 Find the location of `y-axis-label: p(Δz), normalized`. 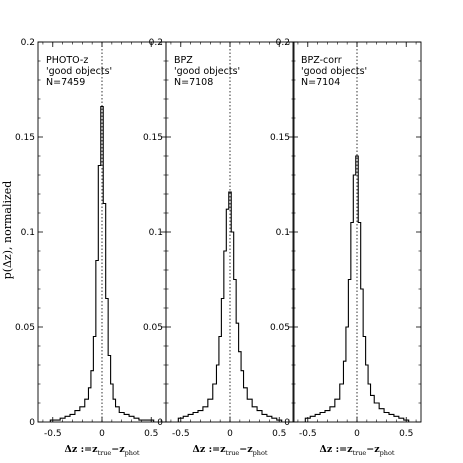

y-axis-label: p(Δz), normalized is located at coordinates (7, 230).